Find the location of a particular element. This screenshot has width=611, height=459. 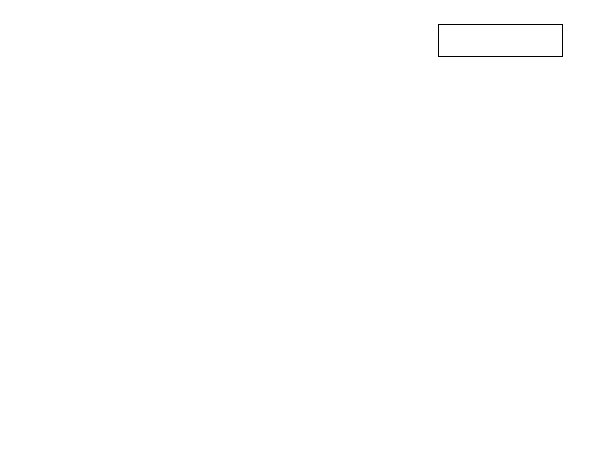

legend-entry-temperature is located at coordinates (500, 33).